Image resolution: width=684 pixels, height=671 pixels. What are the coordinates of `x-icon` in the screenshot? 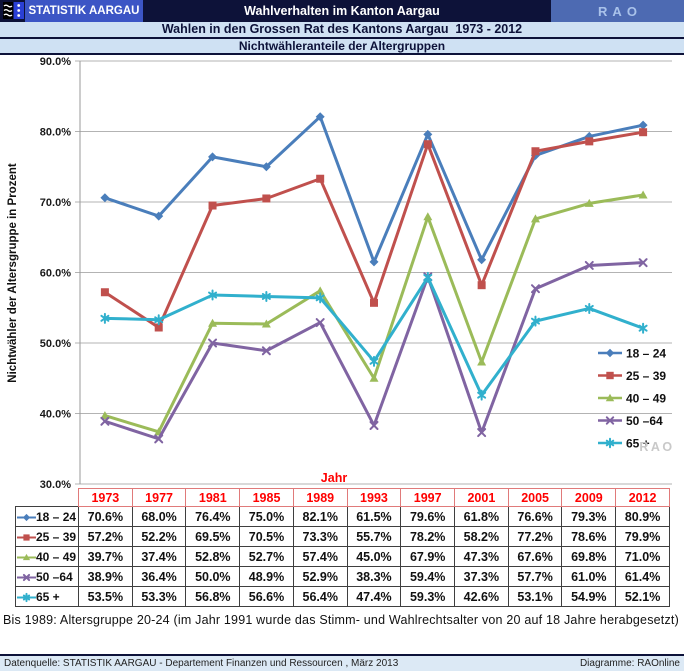 It's located at (26, 577).